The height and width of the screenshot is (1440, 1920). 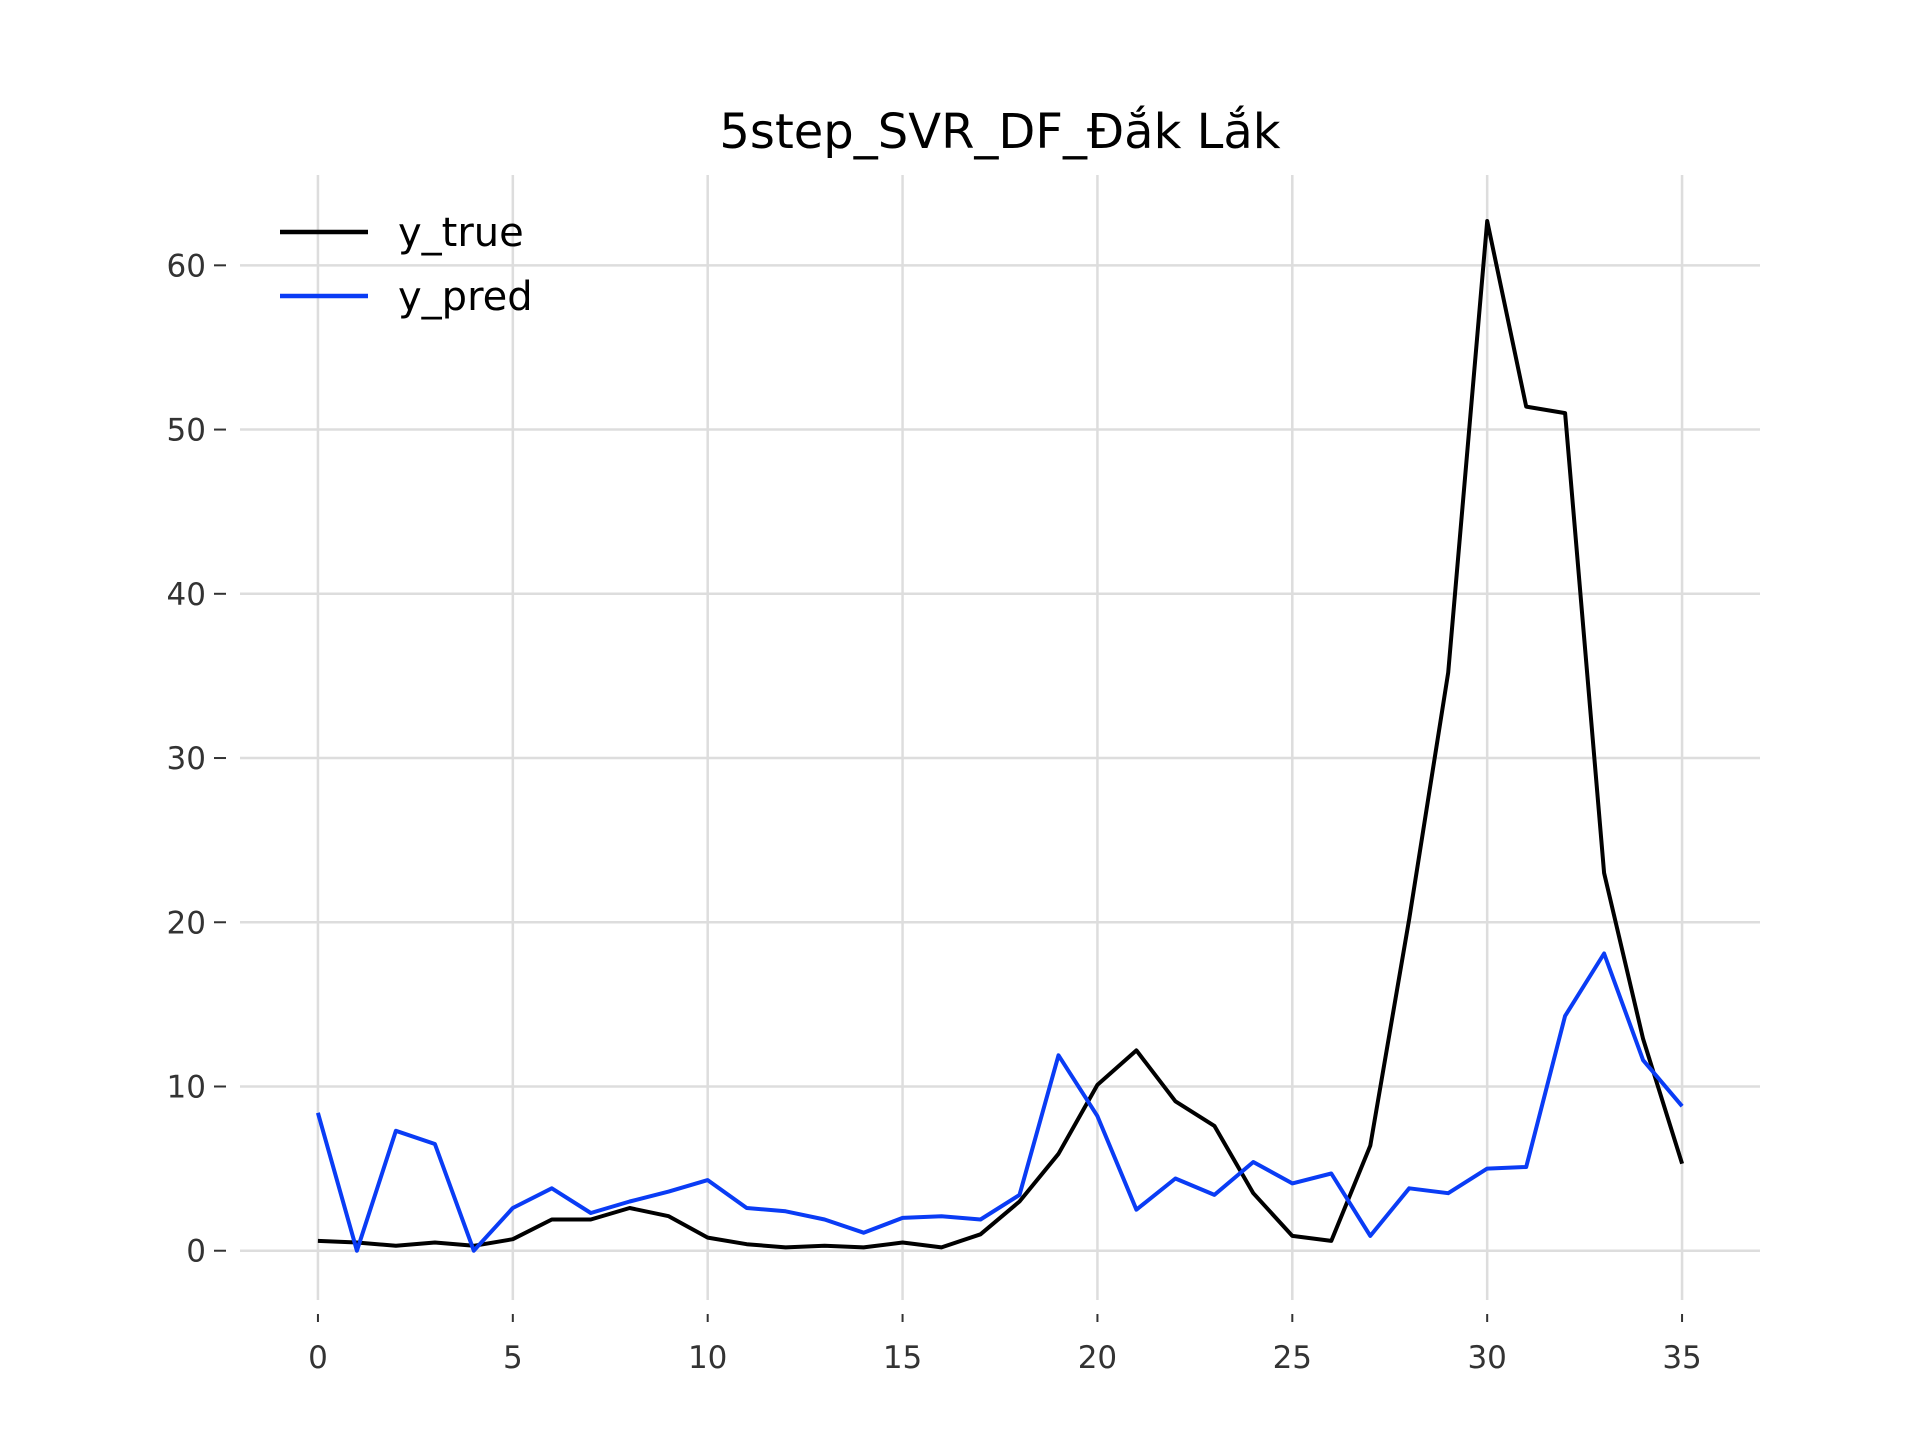 What do you see at coordinates (461, 233) in the screenshot?
I see `legend-label-y-true: y_true` at bounding box center [461, 233].